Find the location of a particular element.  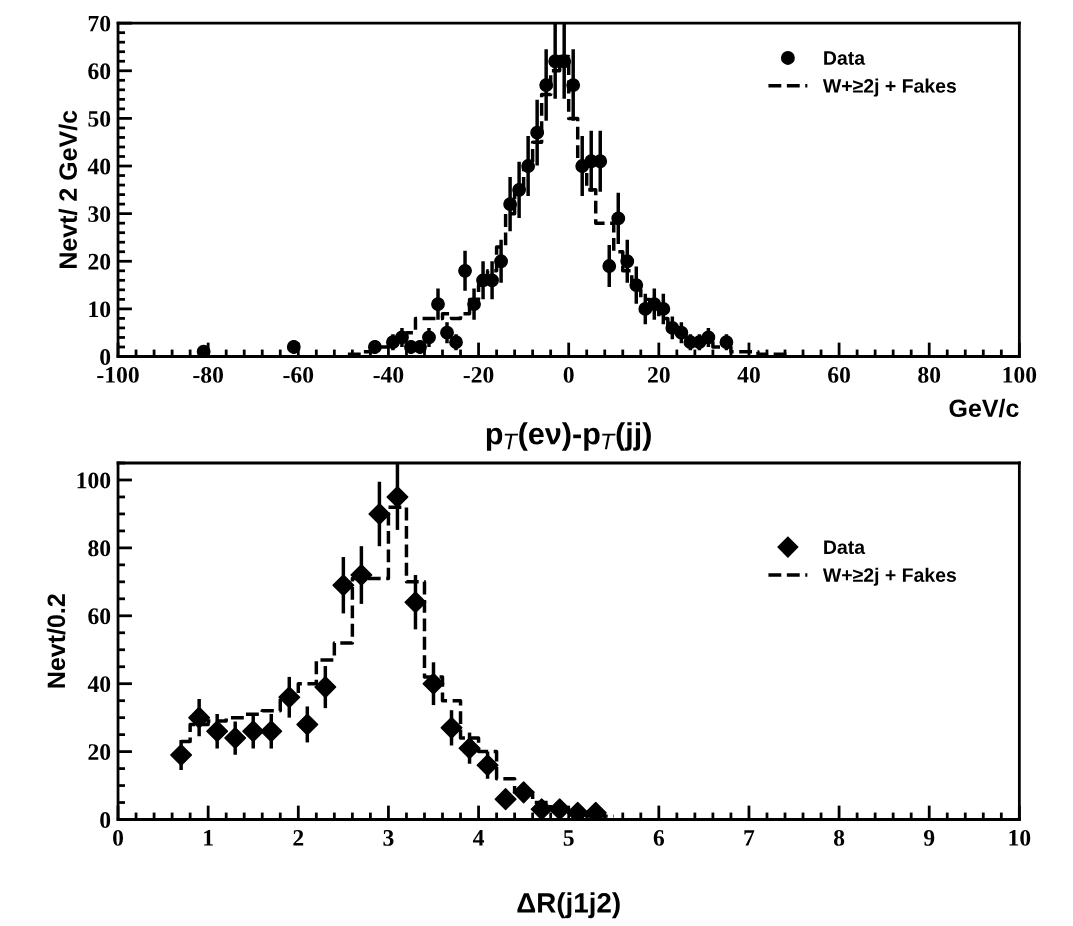

y-tick-label: 100 is located at coordinates (94, 480).